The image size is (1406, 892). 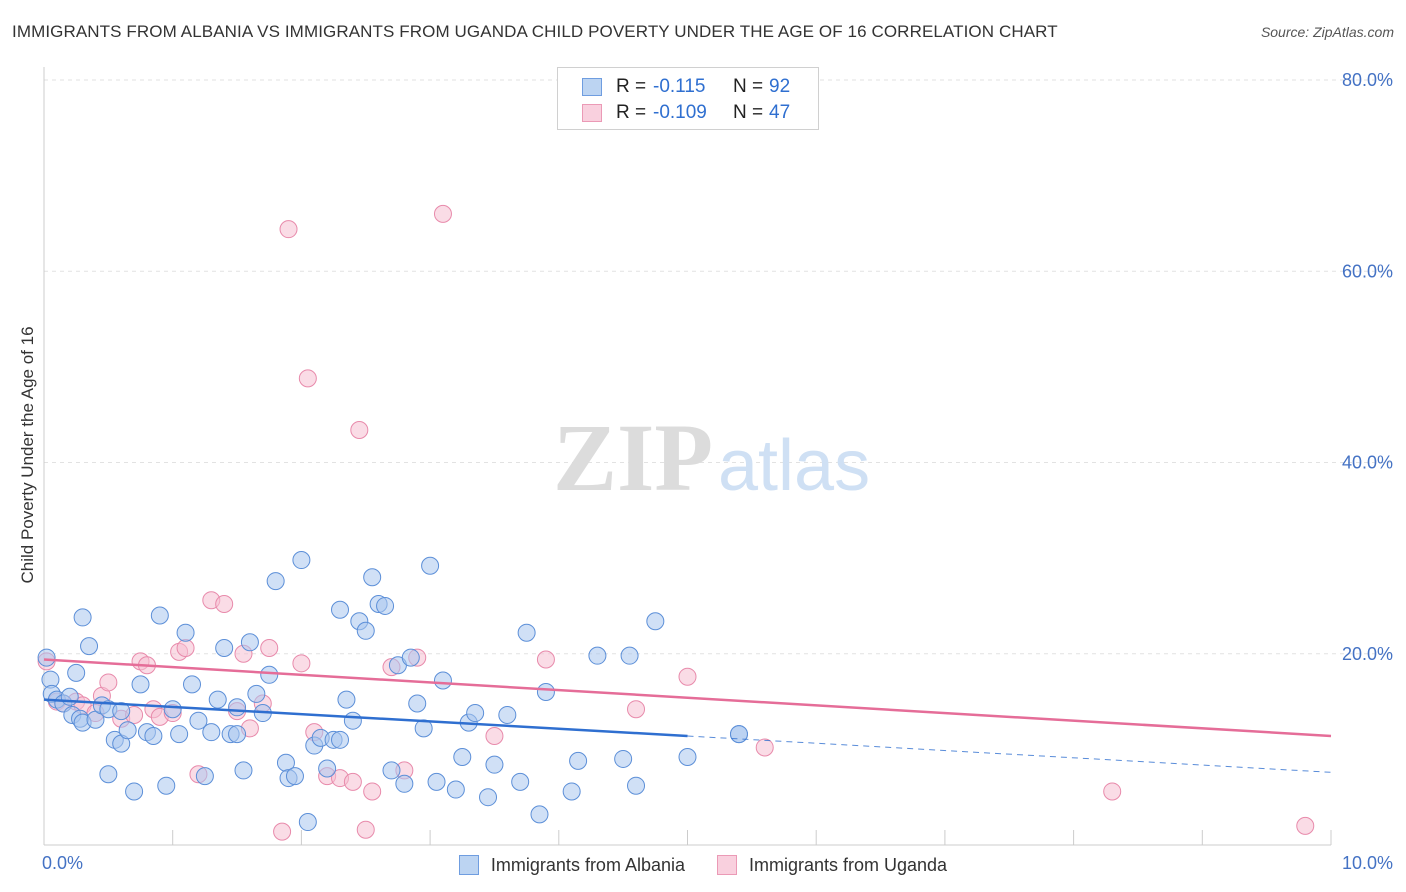 What do you see at coordinates (633, 457) in the screenshot?
I see `svg-text: ZIP` at bounding box center [633, 457].